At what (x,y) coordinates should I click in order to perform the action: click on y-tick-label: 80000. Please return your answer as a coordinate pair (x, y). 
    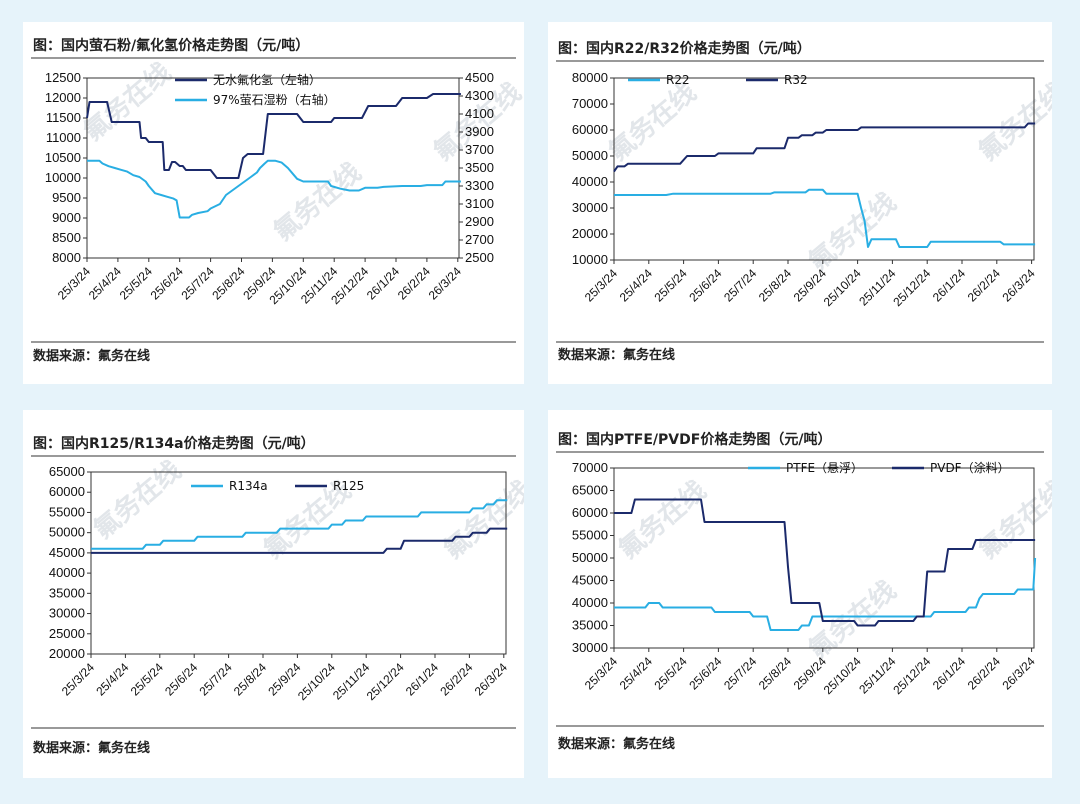
    Looking at the image, I should click on (590, 77).